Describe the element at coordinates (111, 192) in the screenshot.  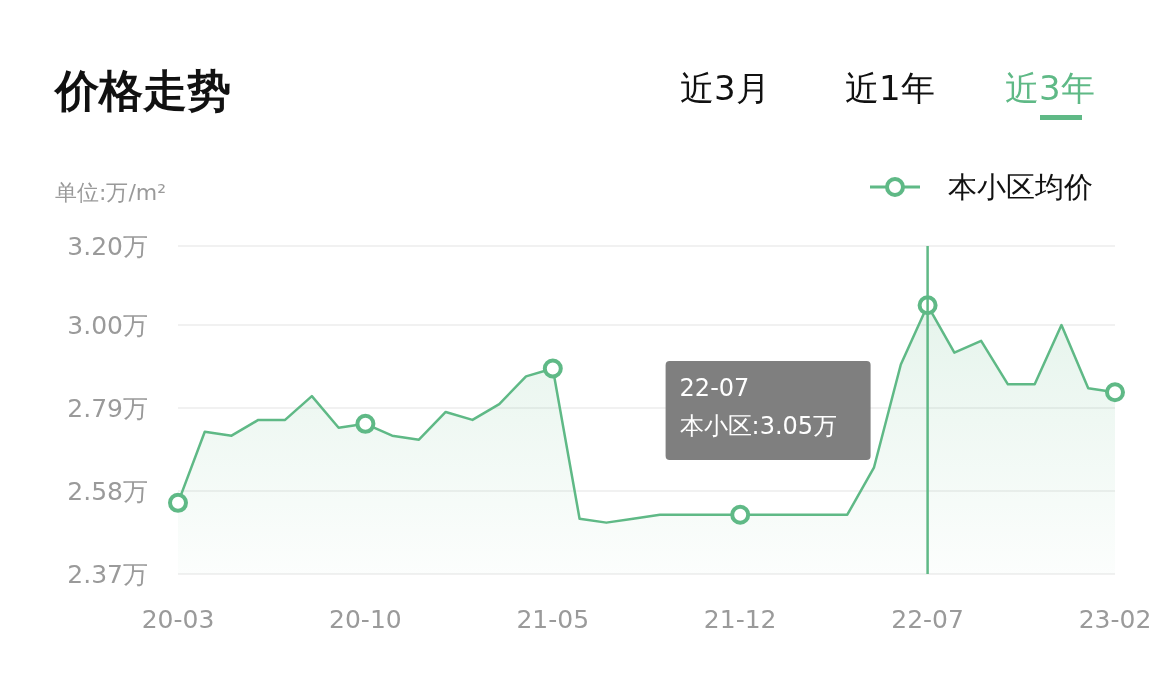
I see `y-axis-title: 单位:万/m²` at that location.